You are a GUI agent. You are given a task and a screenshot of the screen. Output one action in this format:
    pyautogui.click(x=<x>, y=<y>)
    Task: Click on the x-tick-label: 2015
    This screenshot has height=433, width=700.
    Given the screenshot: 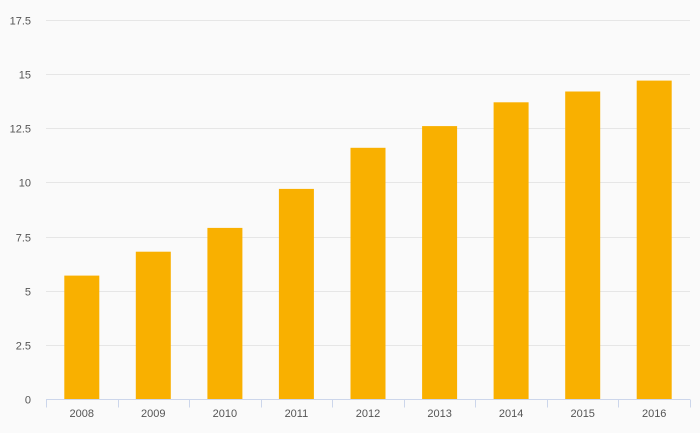 What is the action you would take?
    pyautogui.click(x=582, y=414)
    